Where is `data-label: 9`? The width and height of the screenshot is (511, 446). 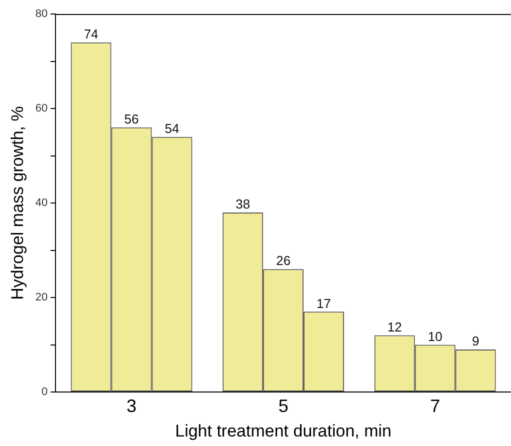 data-label: 9 is located at coordinates (476, 341).